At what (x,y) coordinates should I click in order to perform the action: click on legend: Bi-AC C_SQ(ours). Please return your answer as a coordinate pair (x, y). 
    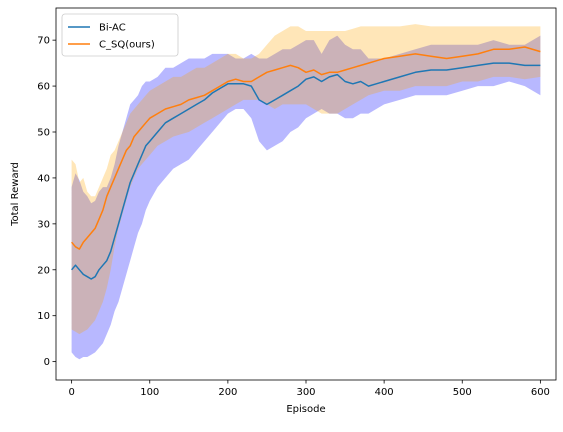
    Looking at the image, I should click on (120, 35).